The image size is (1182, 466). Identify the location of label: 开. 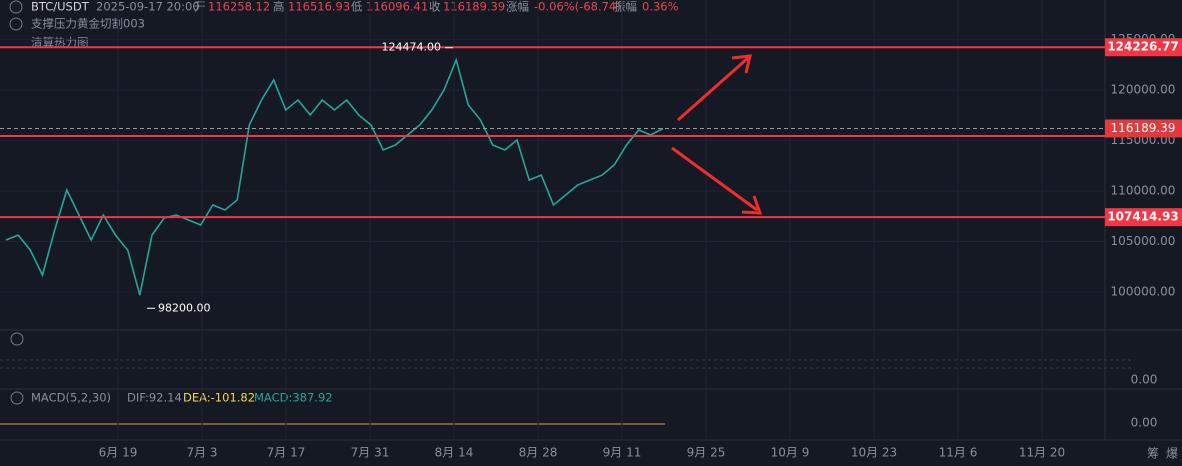
(200, 7).